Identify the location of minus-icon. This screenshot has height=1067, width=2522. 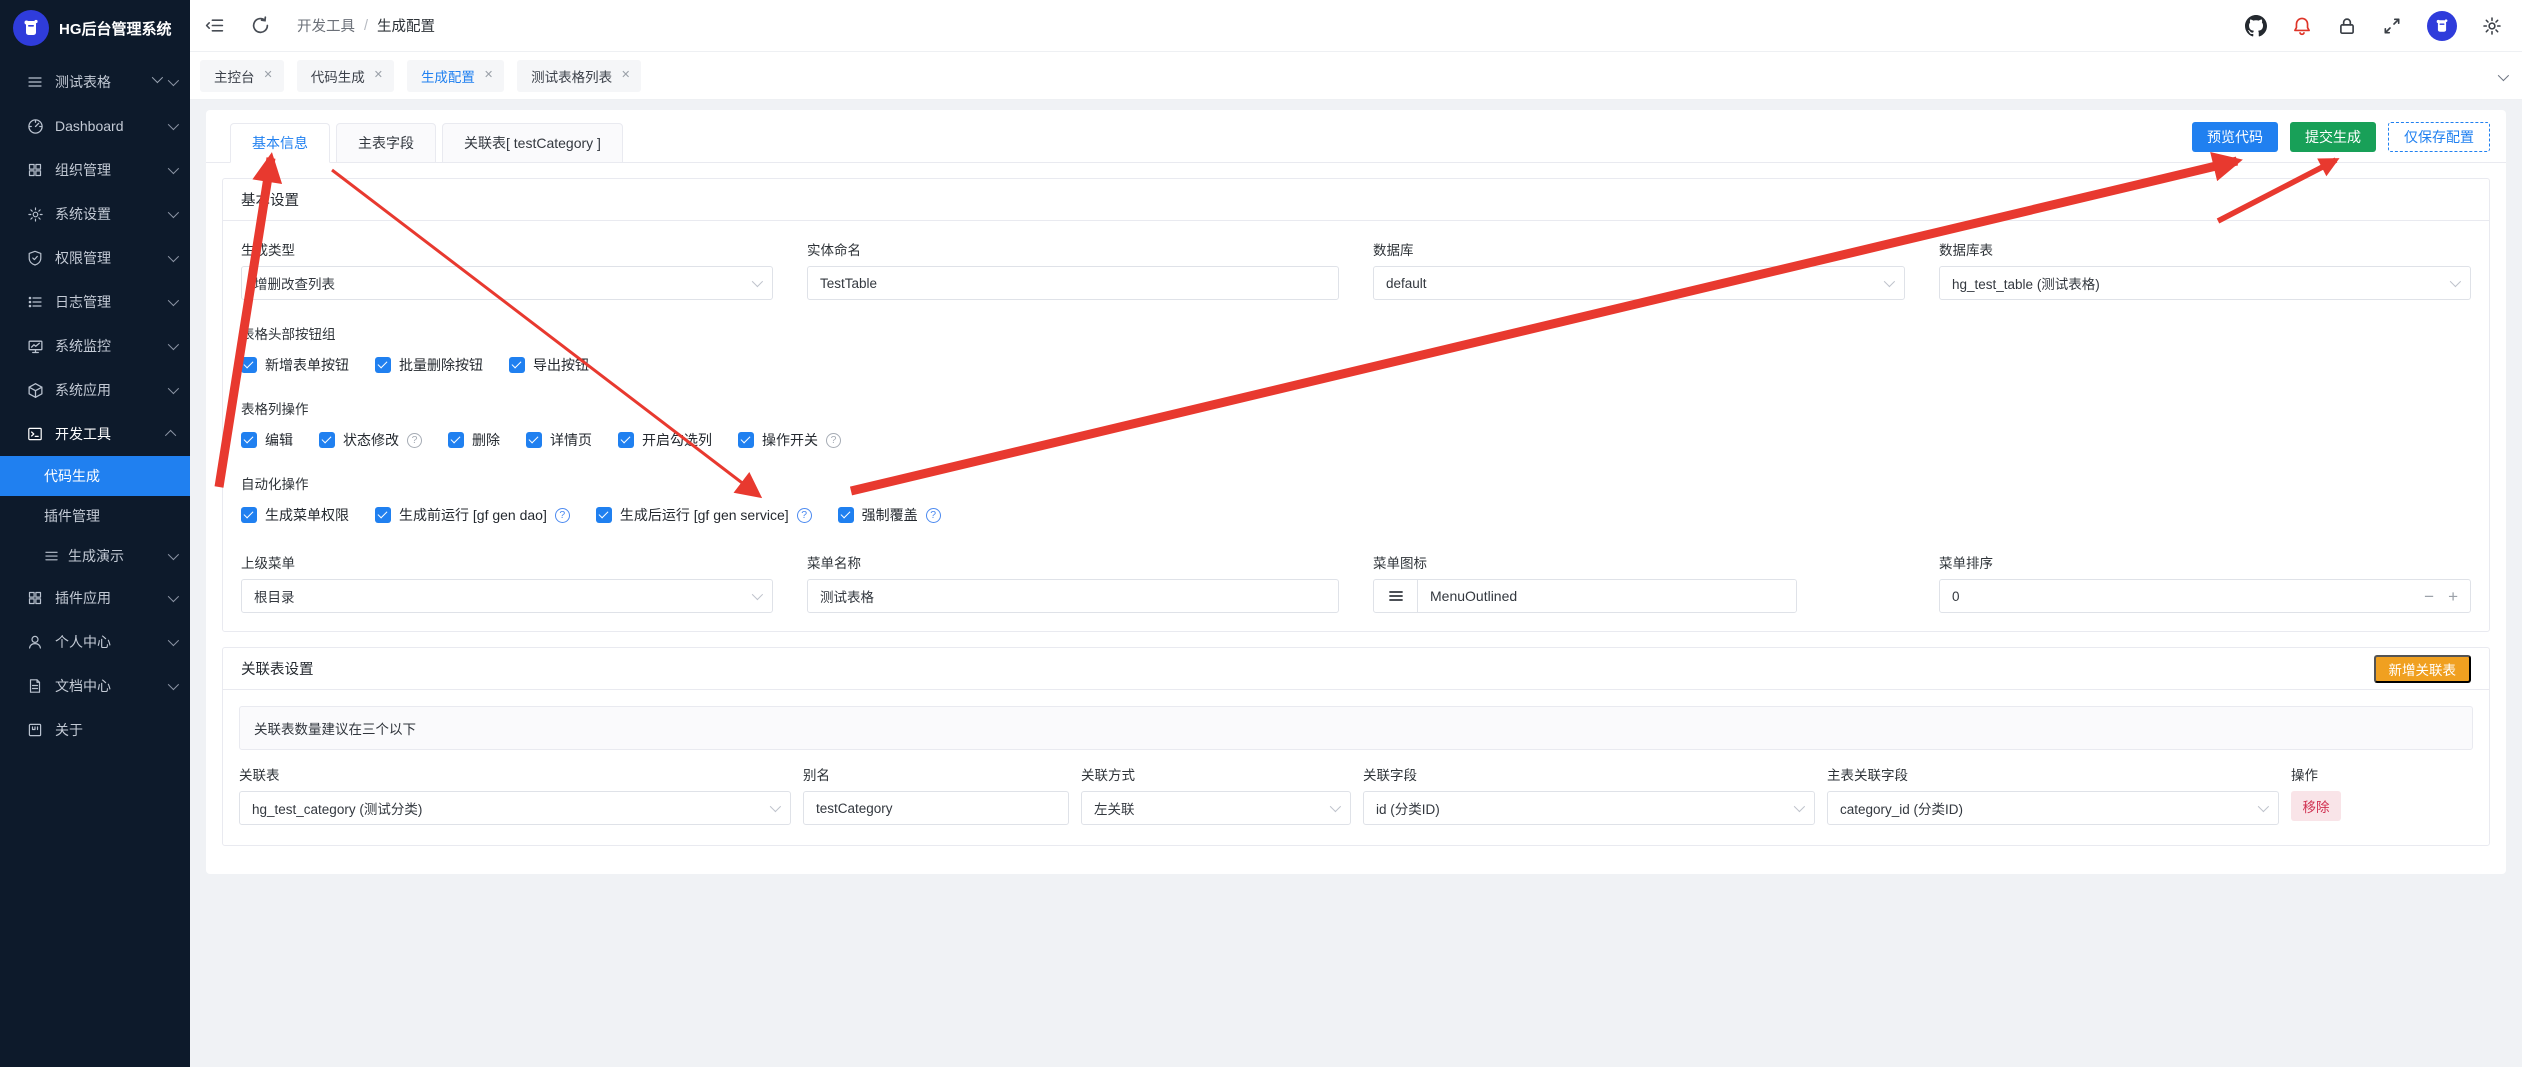
(2429, 596).